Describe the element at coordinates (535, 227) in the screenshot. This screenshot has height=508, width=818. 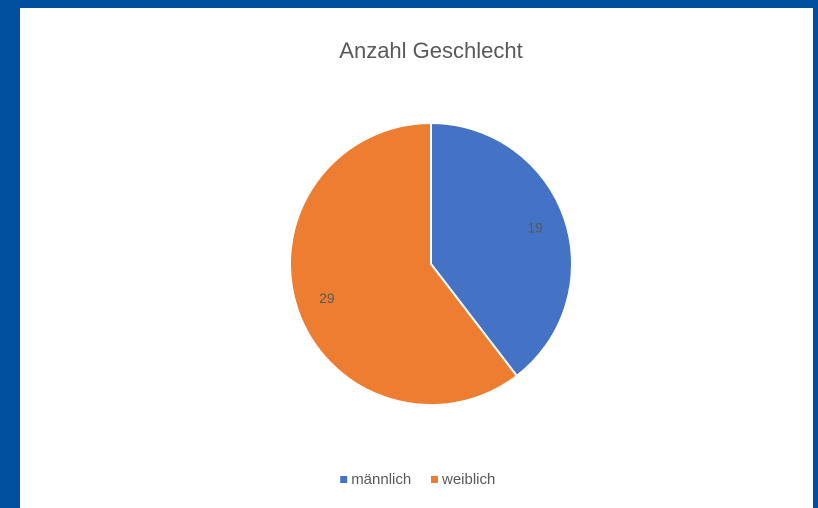
I see `data-label: 19` at that location.